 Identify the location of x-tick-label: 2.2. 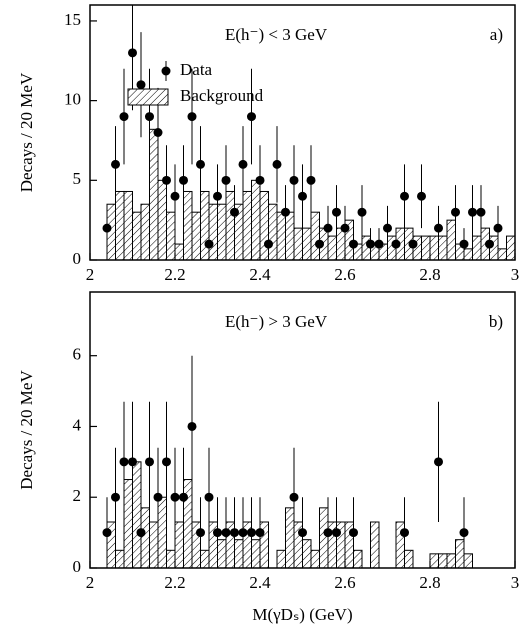
(174, 274).